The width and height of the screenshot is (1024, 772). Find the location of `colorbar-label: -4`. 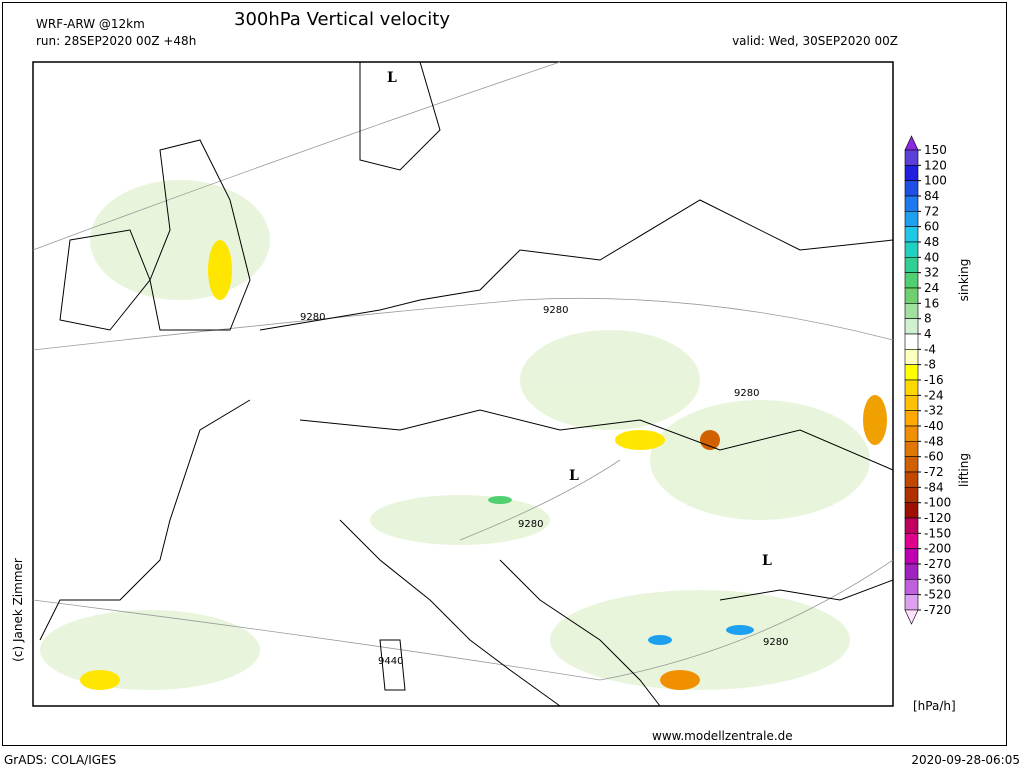

colorbar-label: -4 is located at coordinates (930, 349).